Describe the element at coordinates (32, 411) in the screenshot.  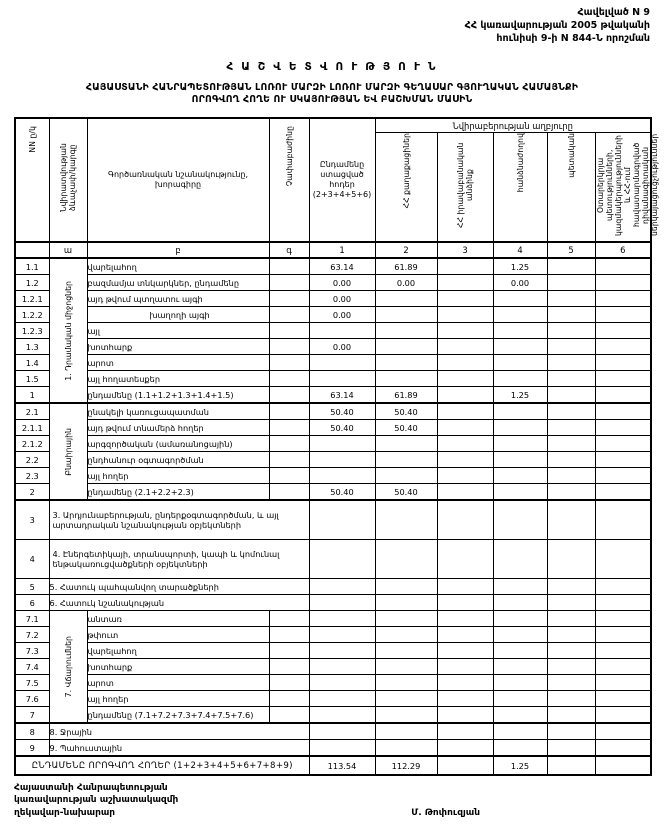
I see `row-nn: 2.1` at that location.